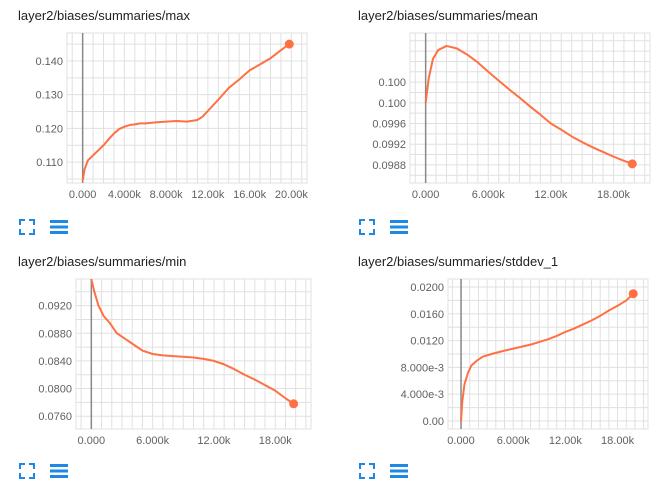 The height and width of the screenshot is (487, 669). What do you see at coordinates (55, 417) in the screenshot?
I see `y-tick-label: 0.0760` at bounding box center [55, 417].